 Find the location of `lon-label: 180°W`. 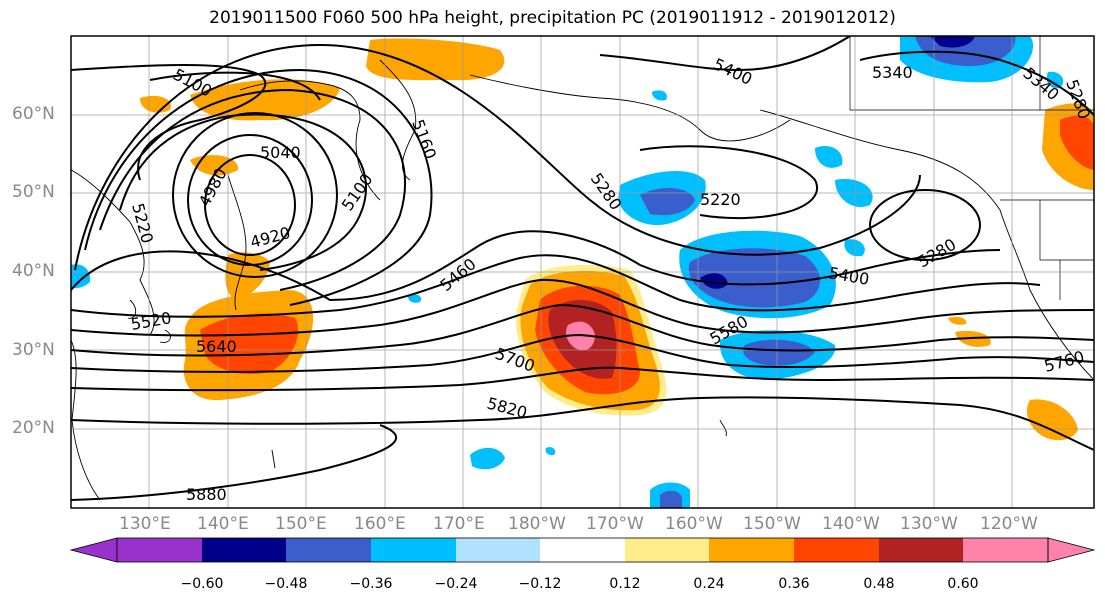

lon-label: 180°W is located at coordinates (537, 524).